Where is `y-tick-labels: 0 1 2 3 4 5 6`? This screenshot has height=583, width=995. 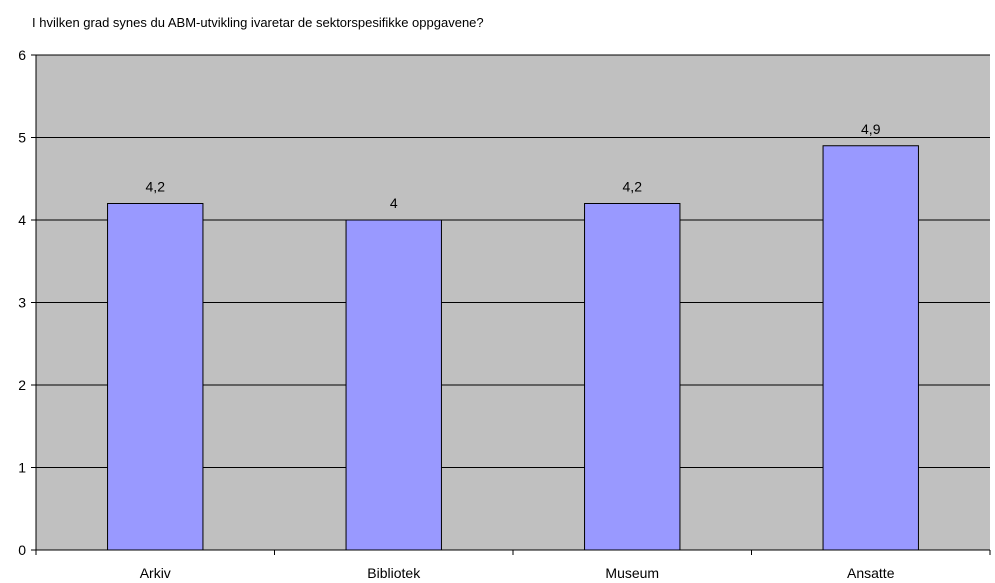
y-tick-labels: 0 1 2 3 4 5 6 is located at coordinates (22, 302).